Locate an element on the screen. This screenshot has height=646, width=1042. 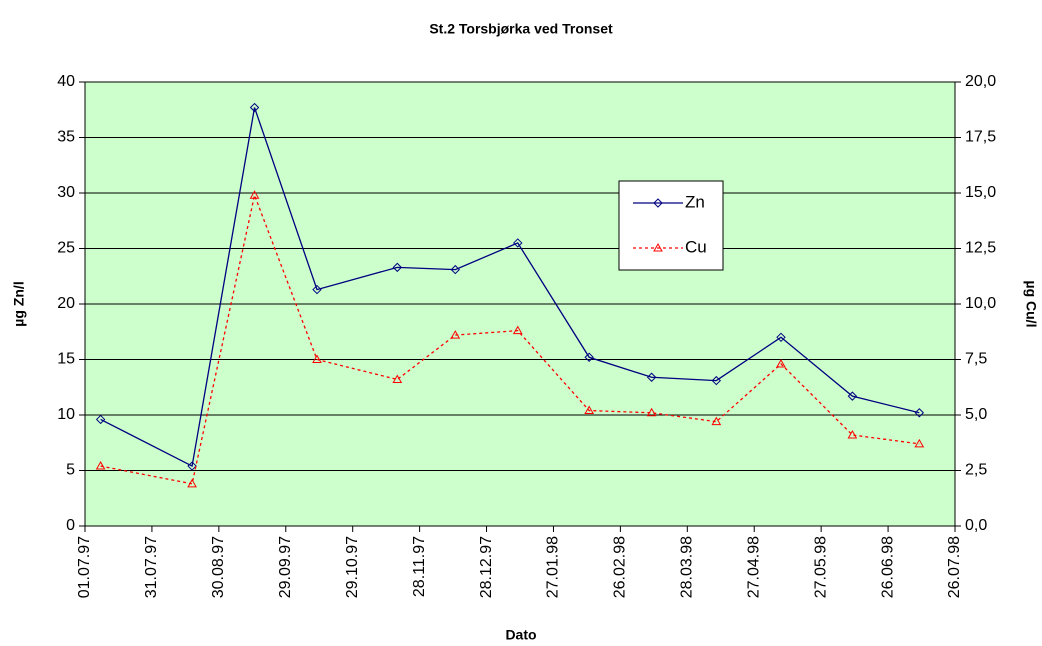
y2-tick-label: 2,5 is located at coordinates (976, 470).